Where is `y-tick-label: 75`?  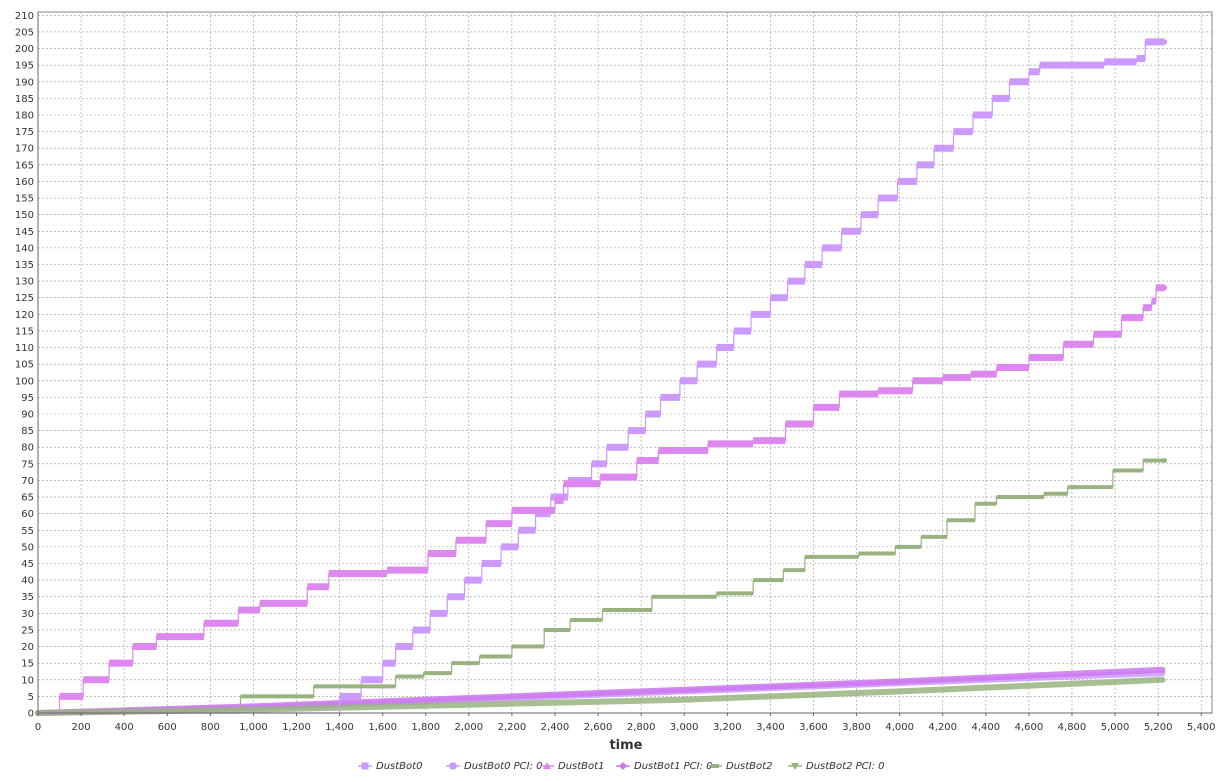
y-tick-label: 75 is located at coordinates (27, 464).